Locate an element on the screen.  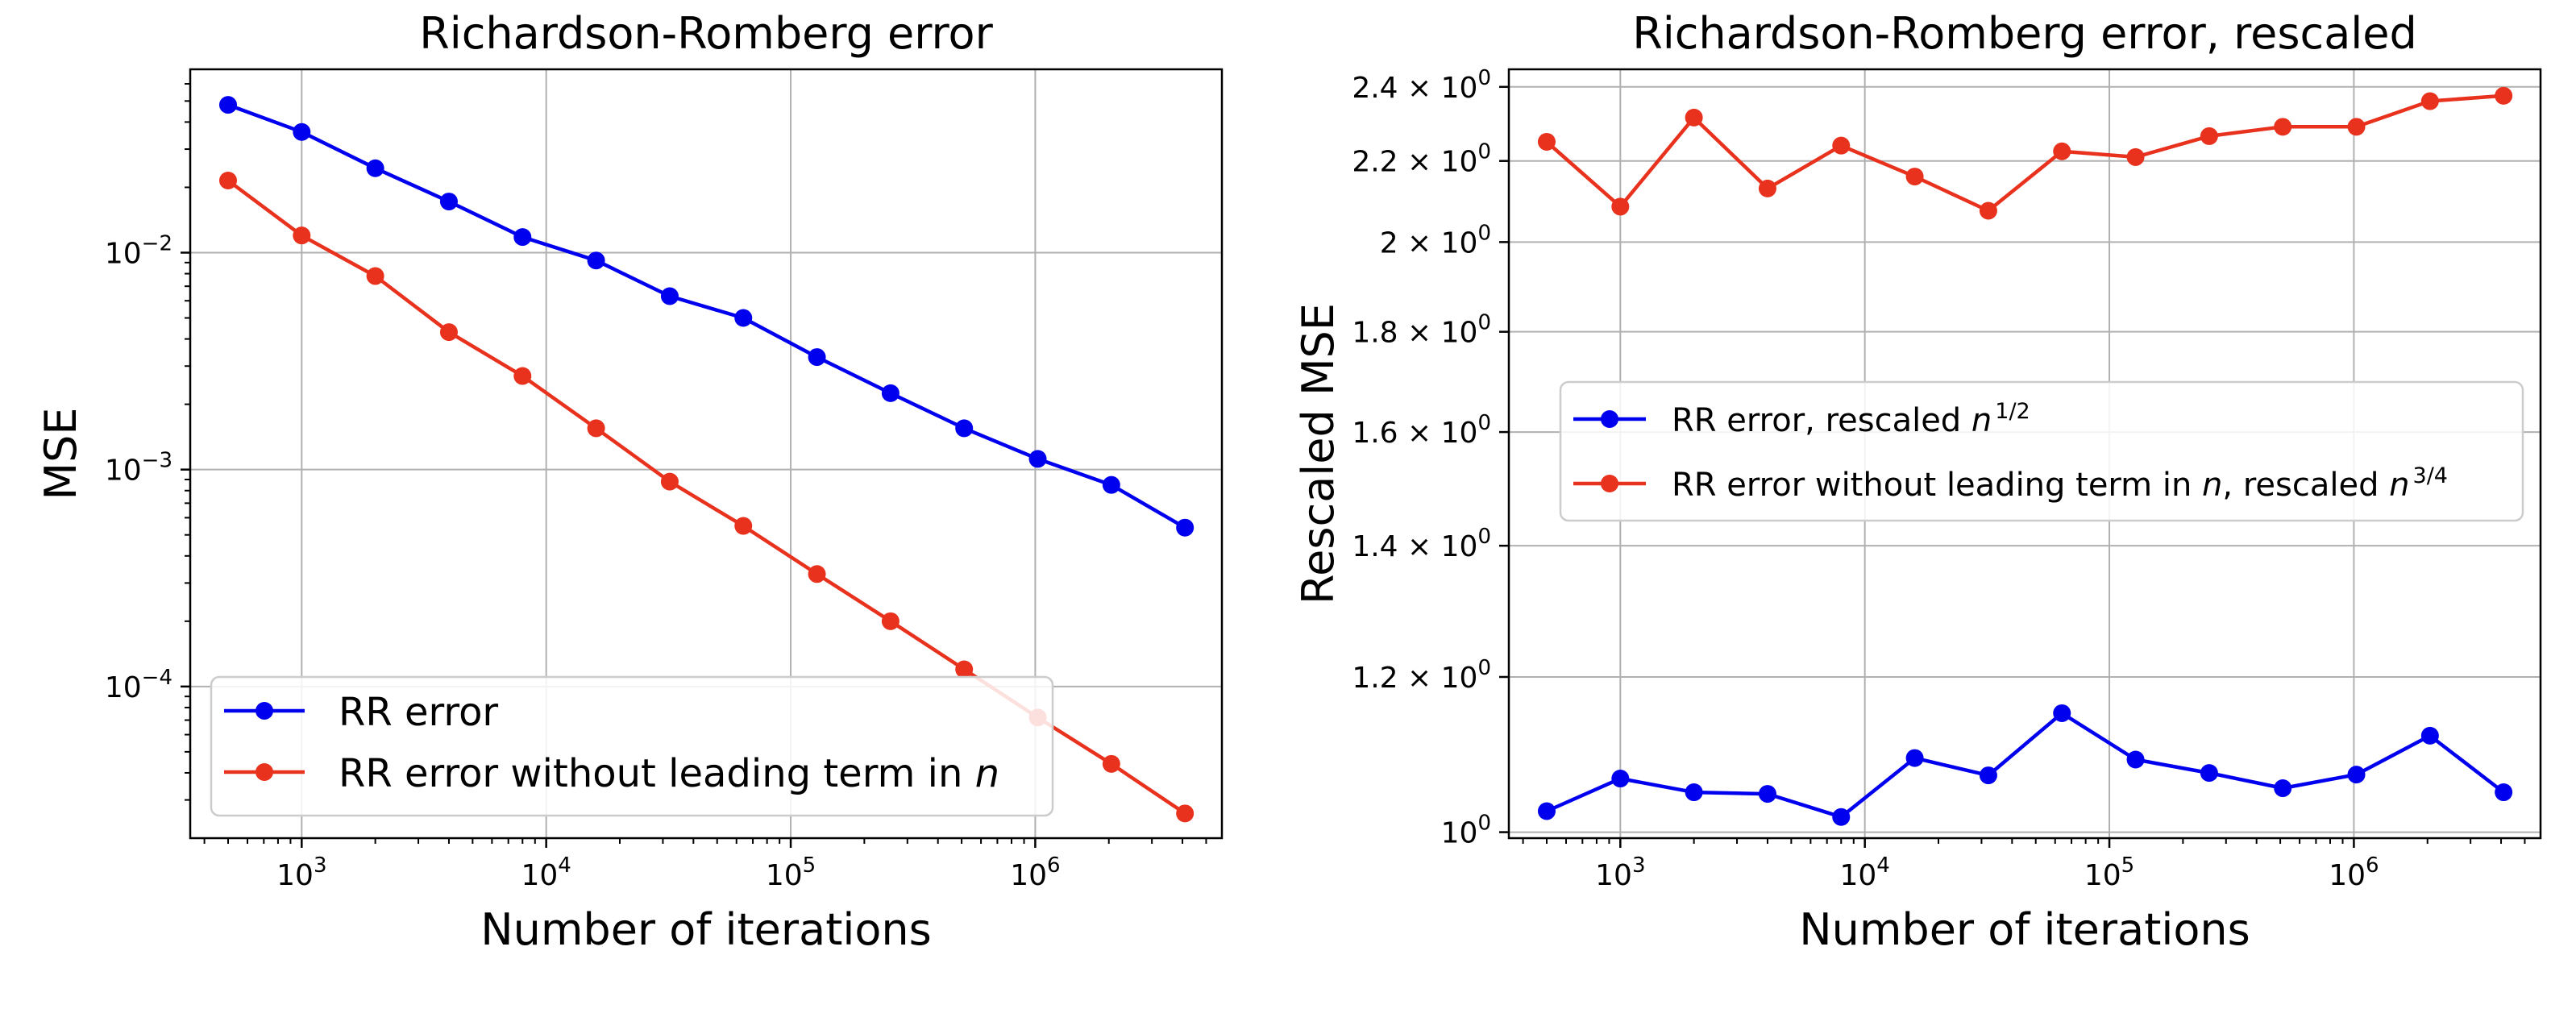
y-tick-label: 10⁻⁴ is located at coordinates (138, 685).